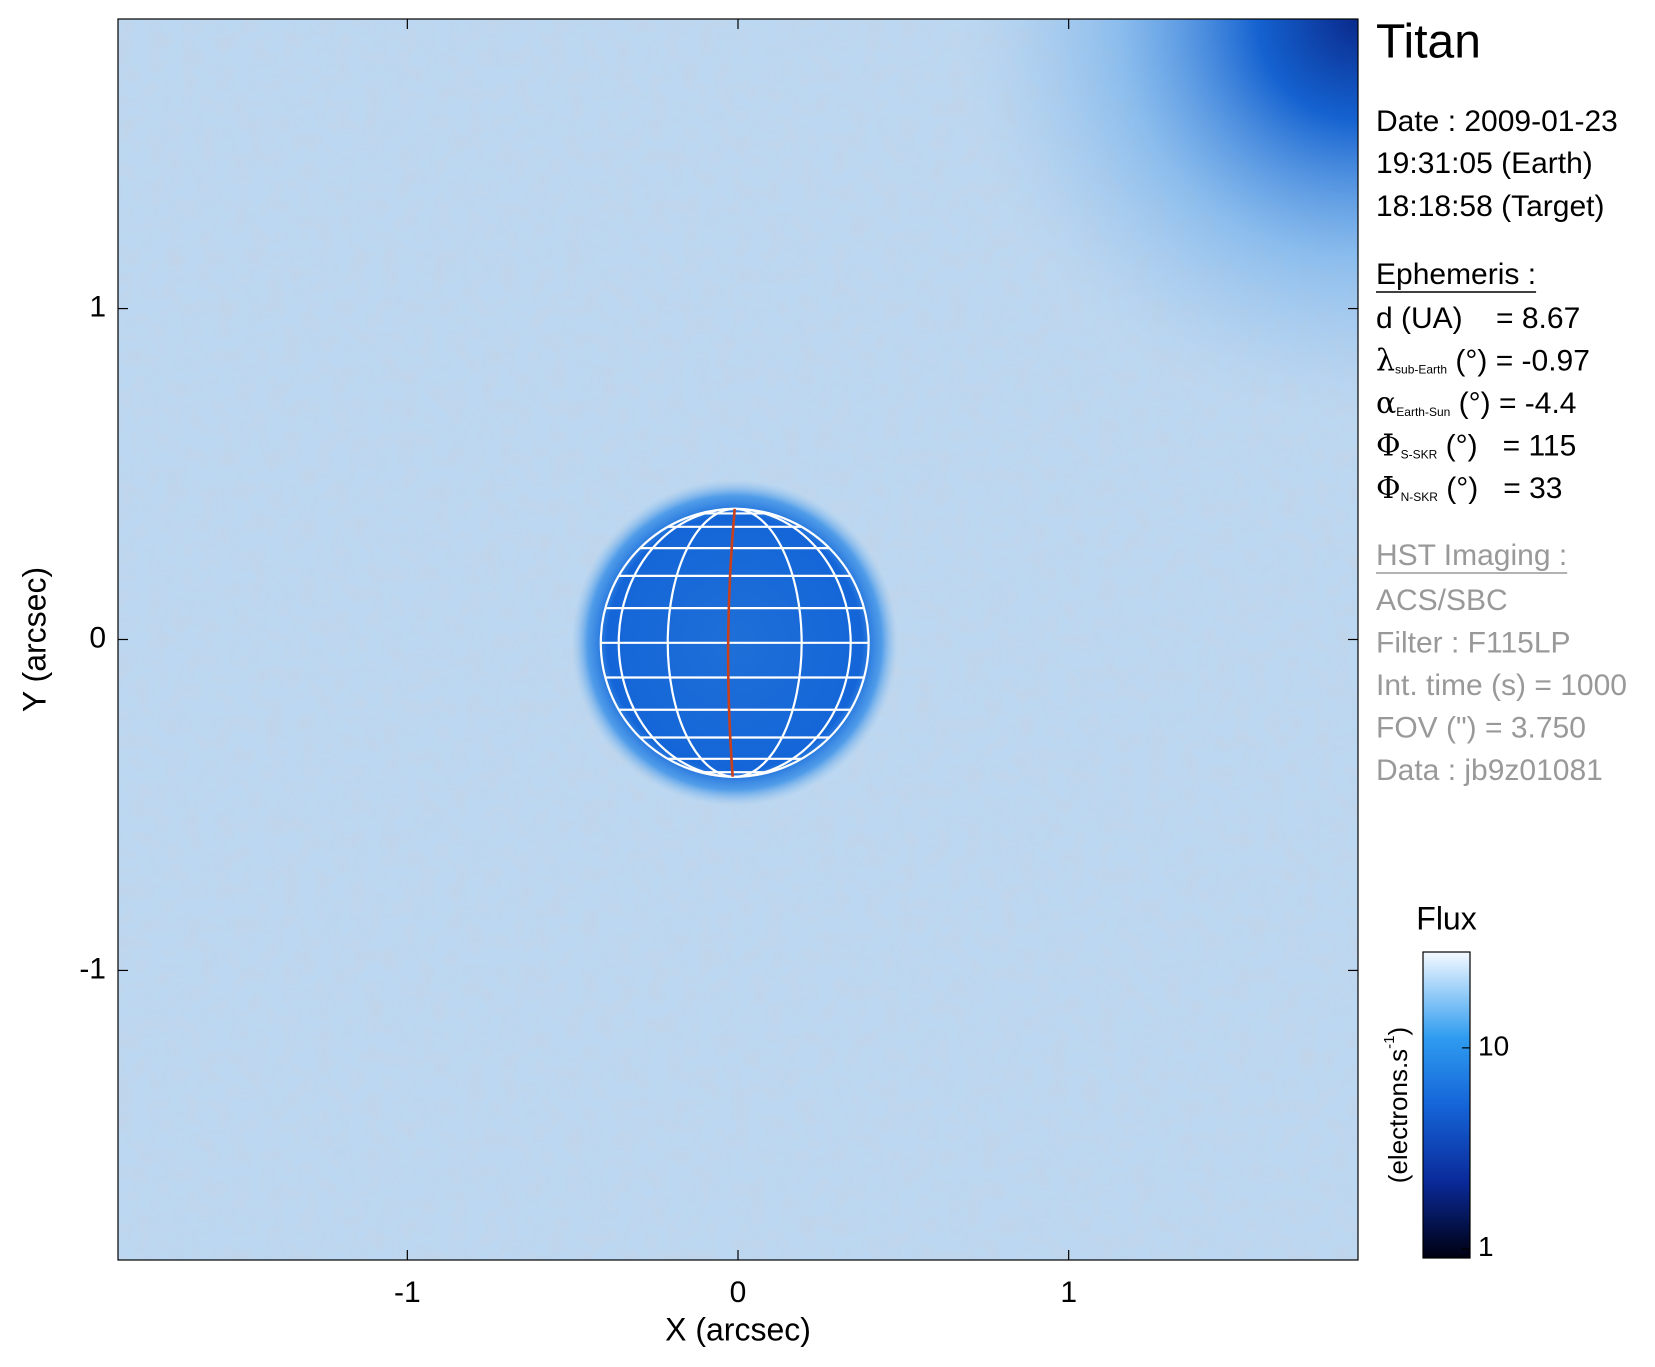 Image resolution: width=1655 pixels, height=1367 pixels. I want to click on ephemeris-row: d (UA) = 8.67, so click(1478, 318).